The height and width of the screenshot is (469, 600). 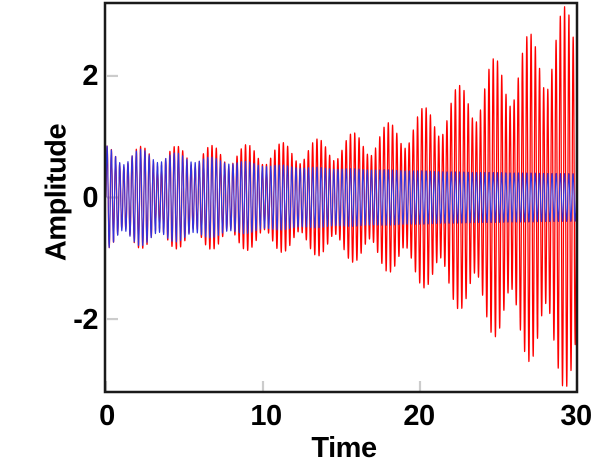 What do you see at coordinates (107, 416) in the screenshot?
I see `x-tick-label-0: 0` at bounding box center [107, 416].